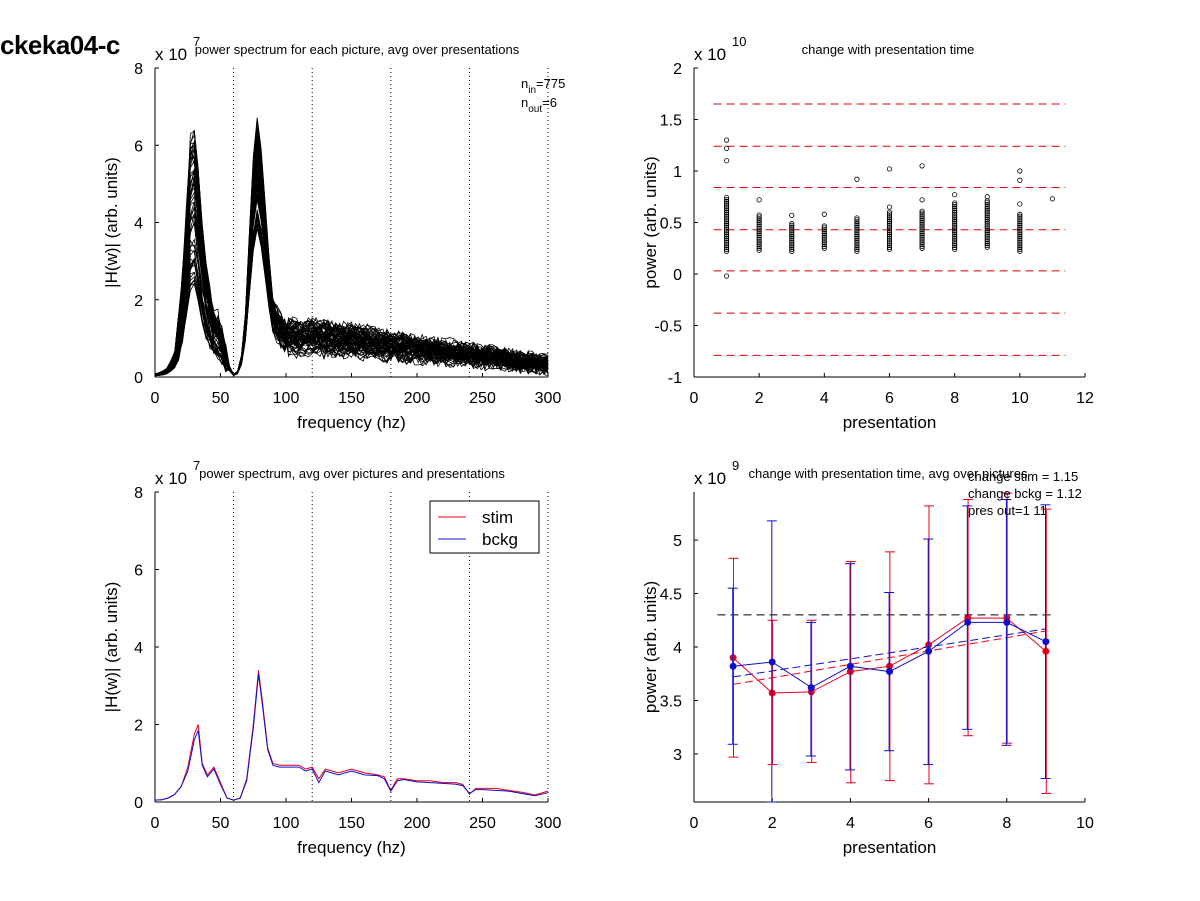 The image size is (1200, 901). Describe the element at coordinates (889, 653) in the screenshot. I see `trend-line` at that location.